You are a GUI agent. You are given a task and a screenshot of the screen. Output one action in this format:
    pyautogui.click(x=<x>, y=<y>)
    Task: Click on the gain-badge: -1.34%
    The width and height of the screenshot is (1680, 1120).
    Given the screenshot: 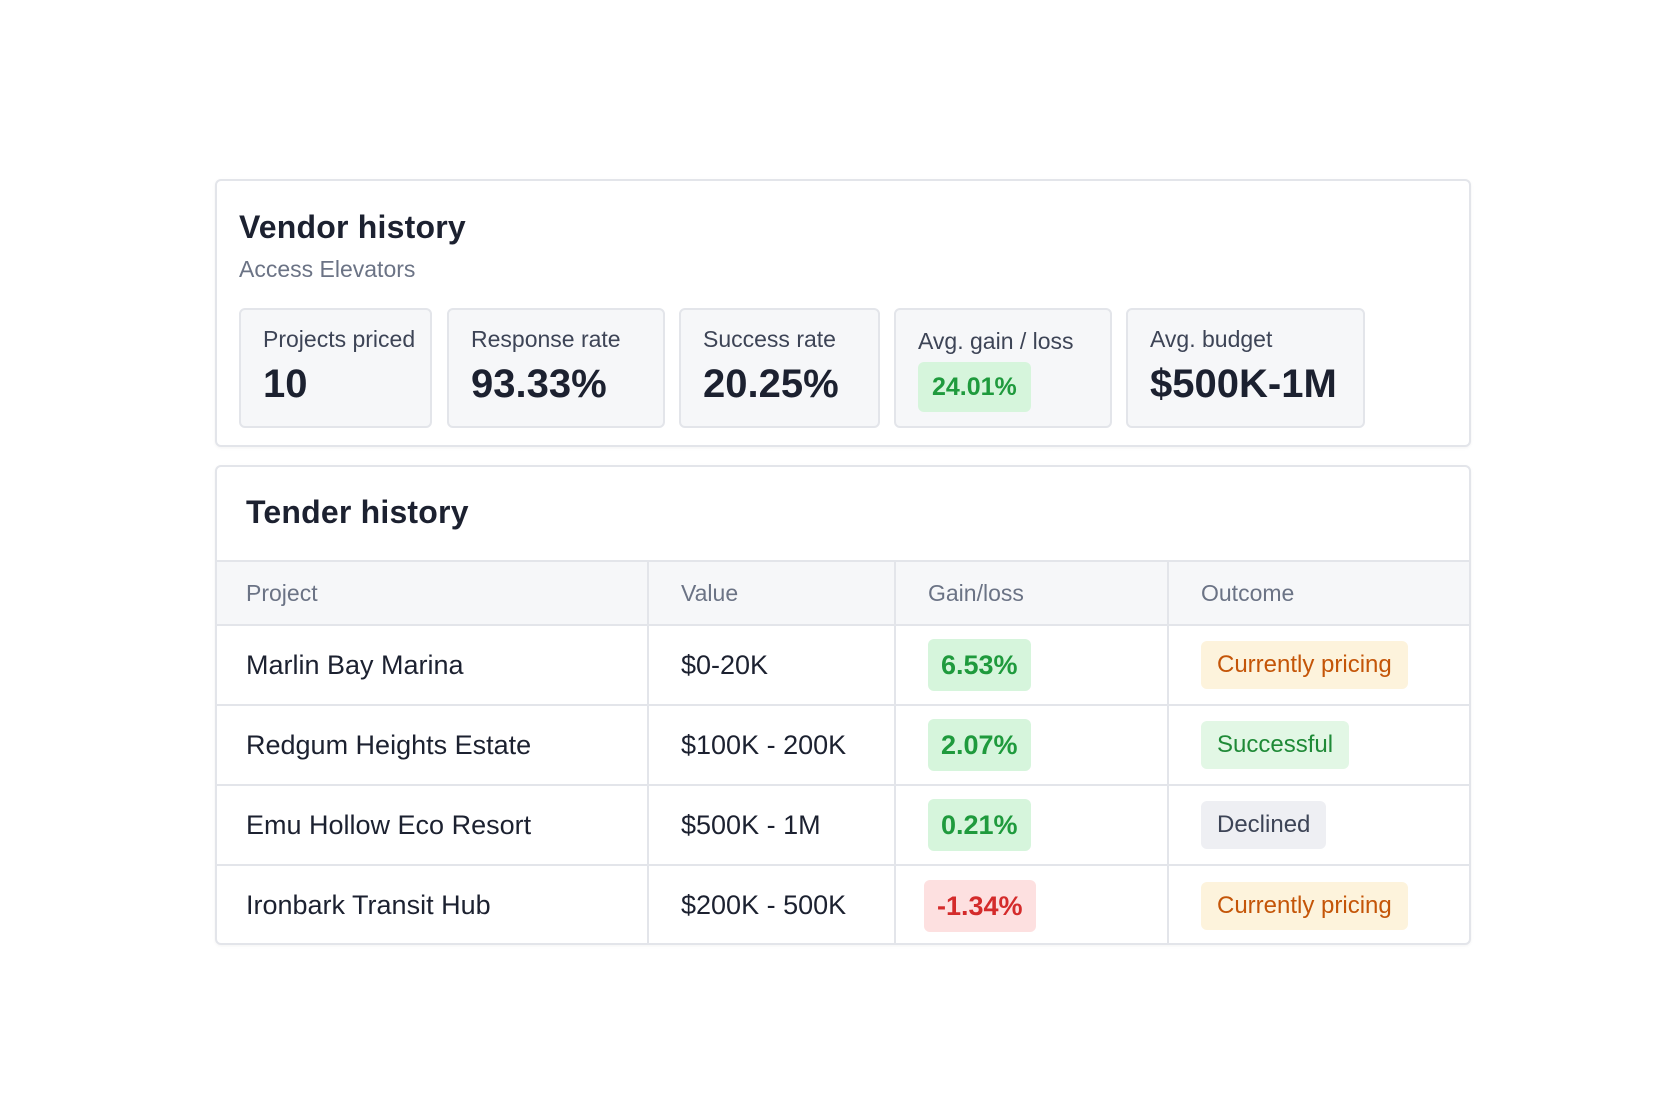 What is the action you would take?
    pyautogui.click(x=980, y=905)
    